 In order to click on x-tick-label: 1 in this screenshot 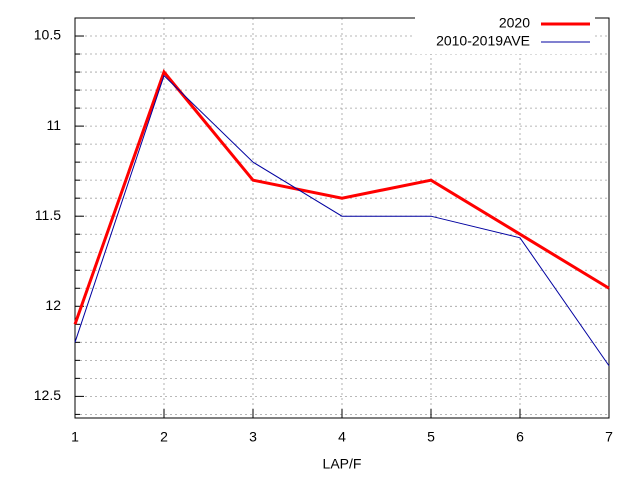, I will do `click(75, 437)`.